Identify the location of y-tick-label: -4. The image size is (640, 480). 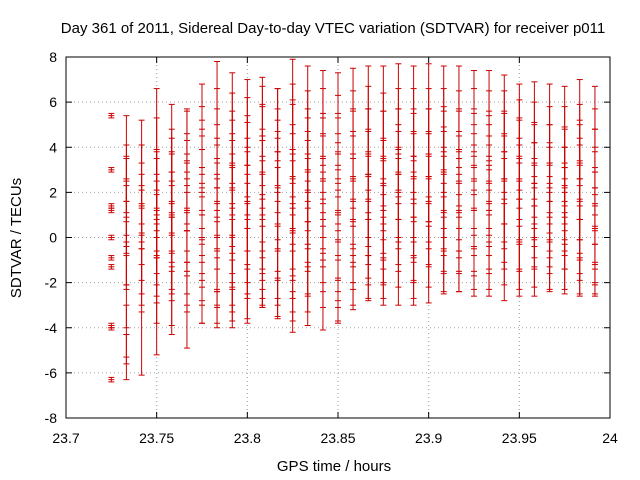
(51, 328).